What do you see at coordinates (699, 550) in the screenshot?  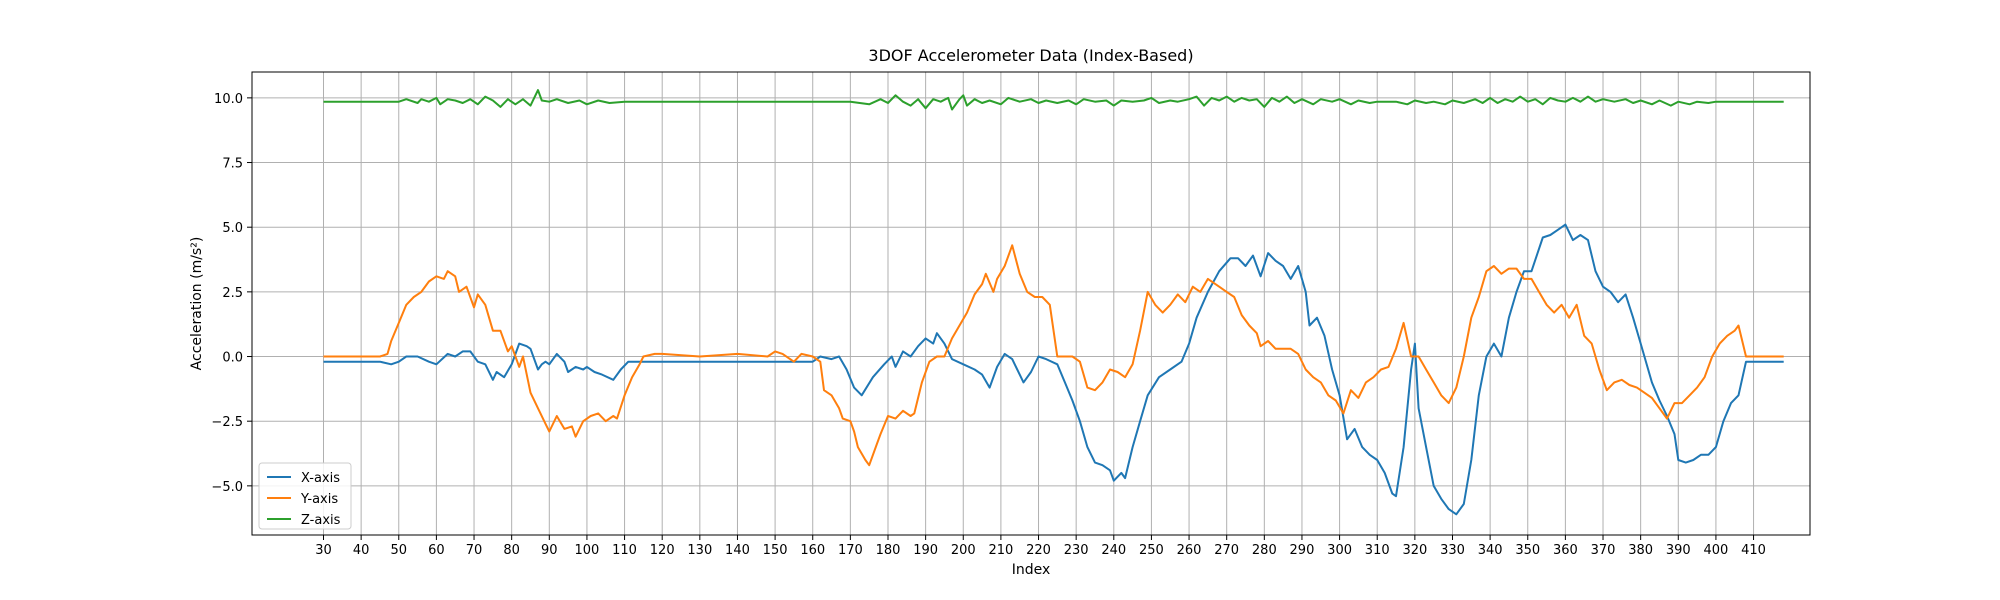 I see `x-tick-label: 130` at bounding box center [699, 550].